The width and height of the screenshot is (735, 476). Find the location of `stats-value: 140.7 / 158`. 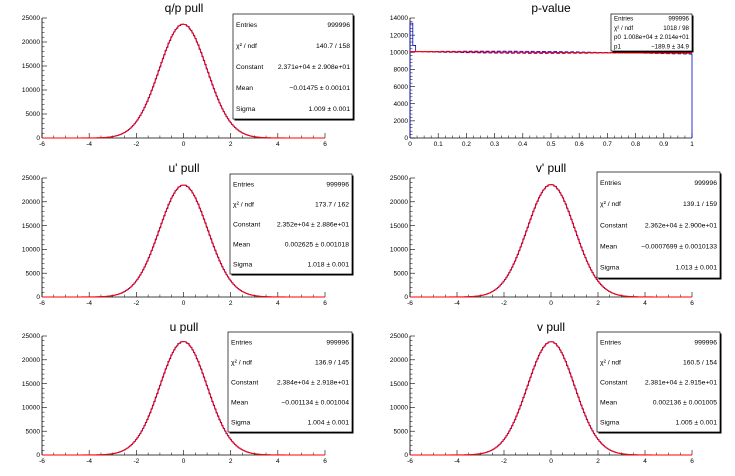

stats-value: 140.7 / 158 is located at coordinates (333, 46).